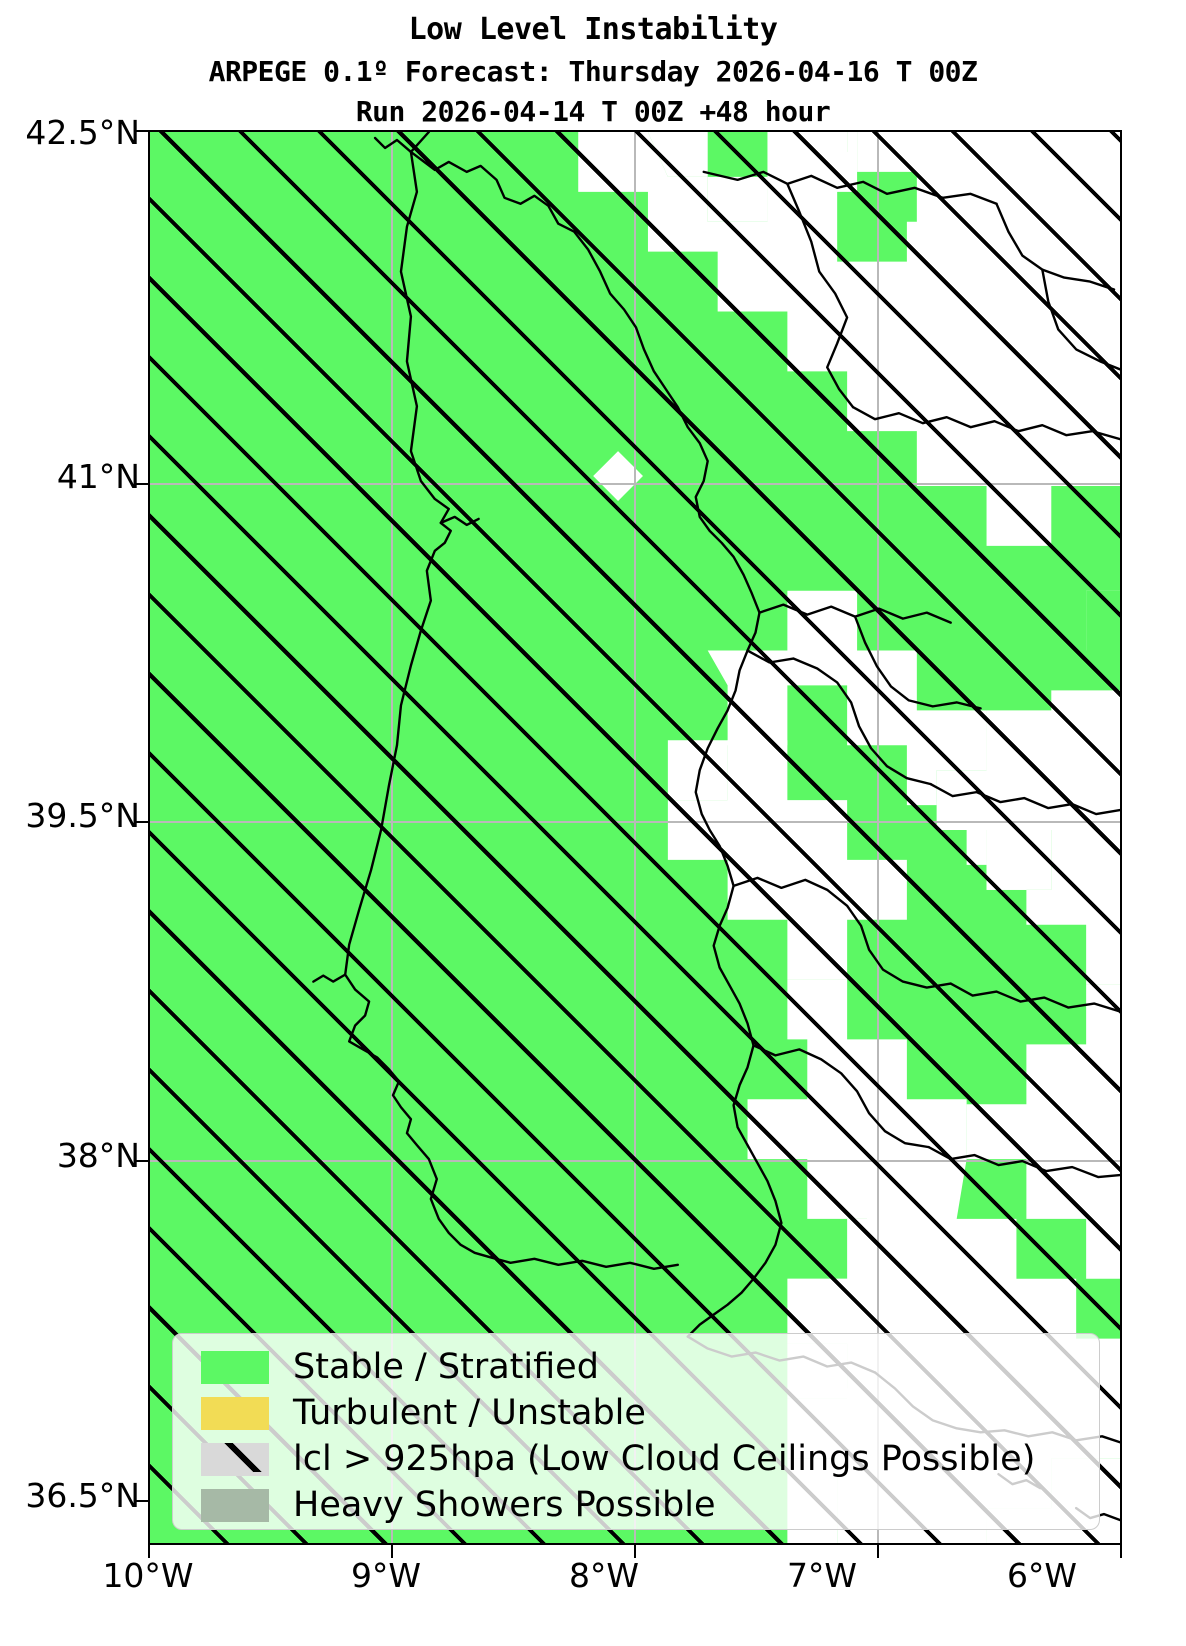 The width and height of the screenshot is (1186, 1646). I want to click on legend-swatch-turbulent, so click(235, 1413).